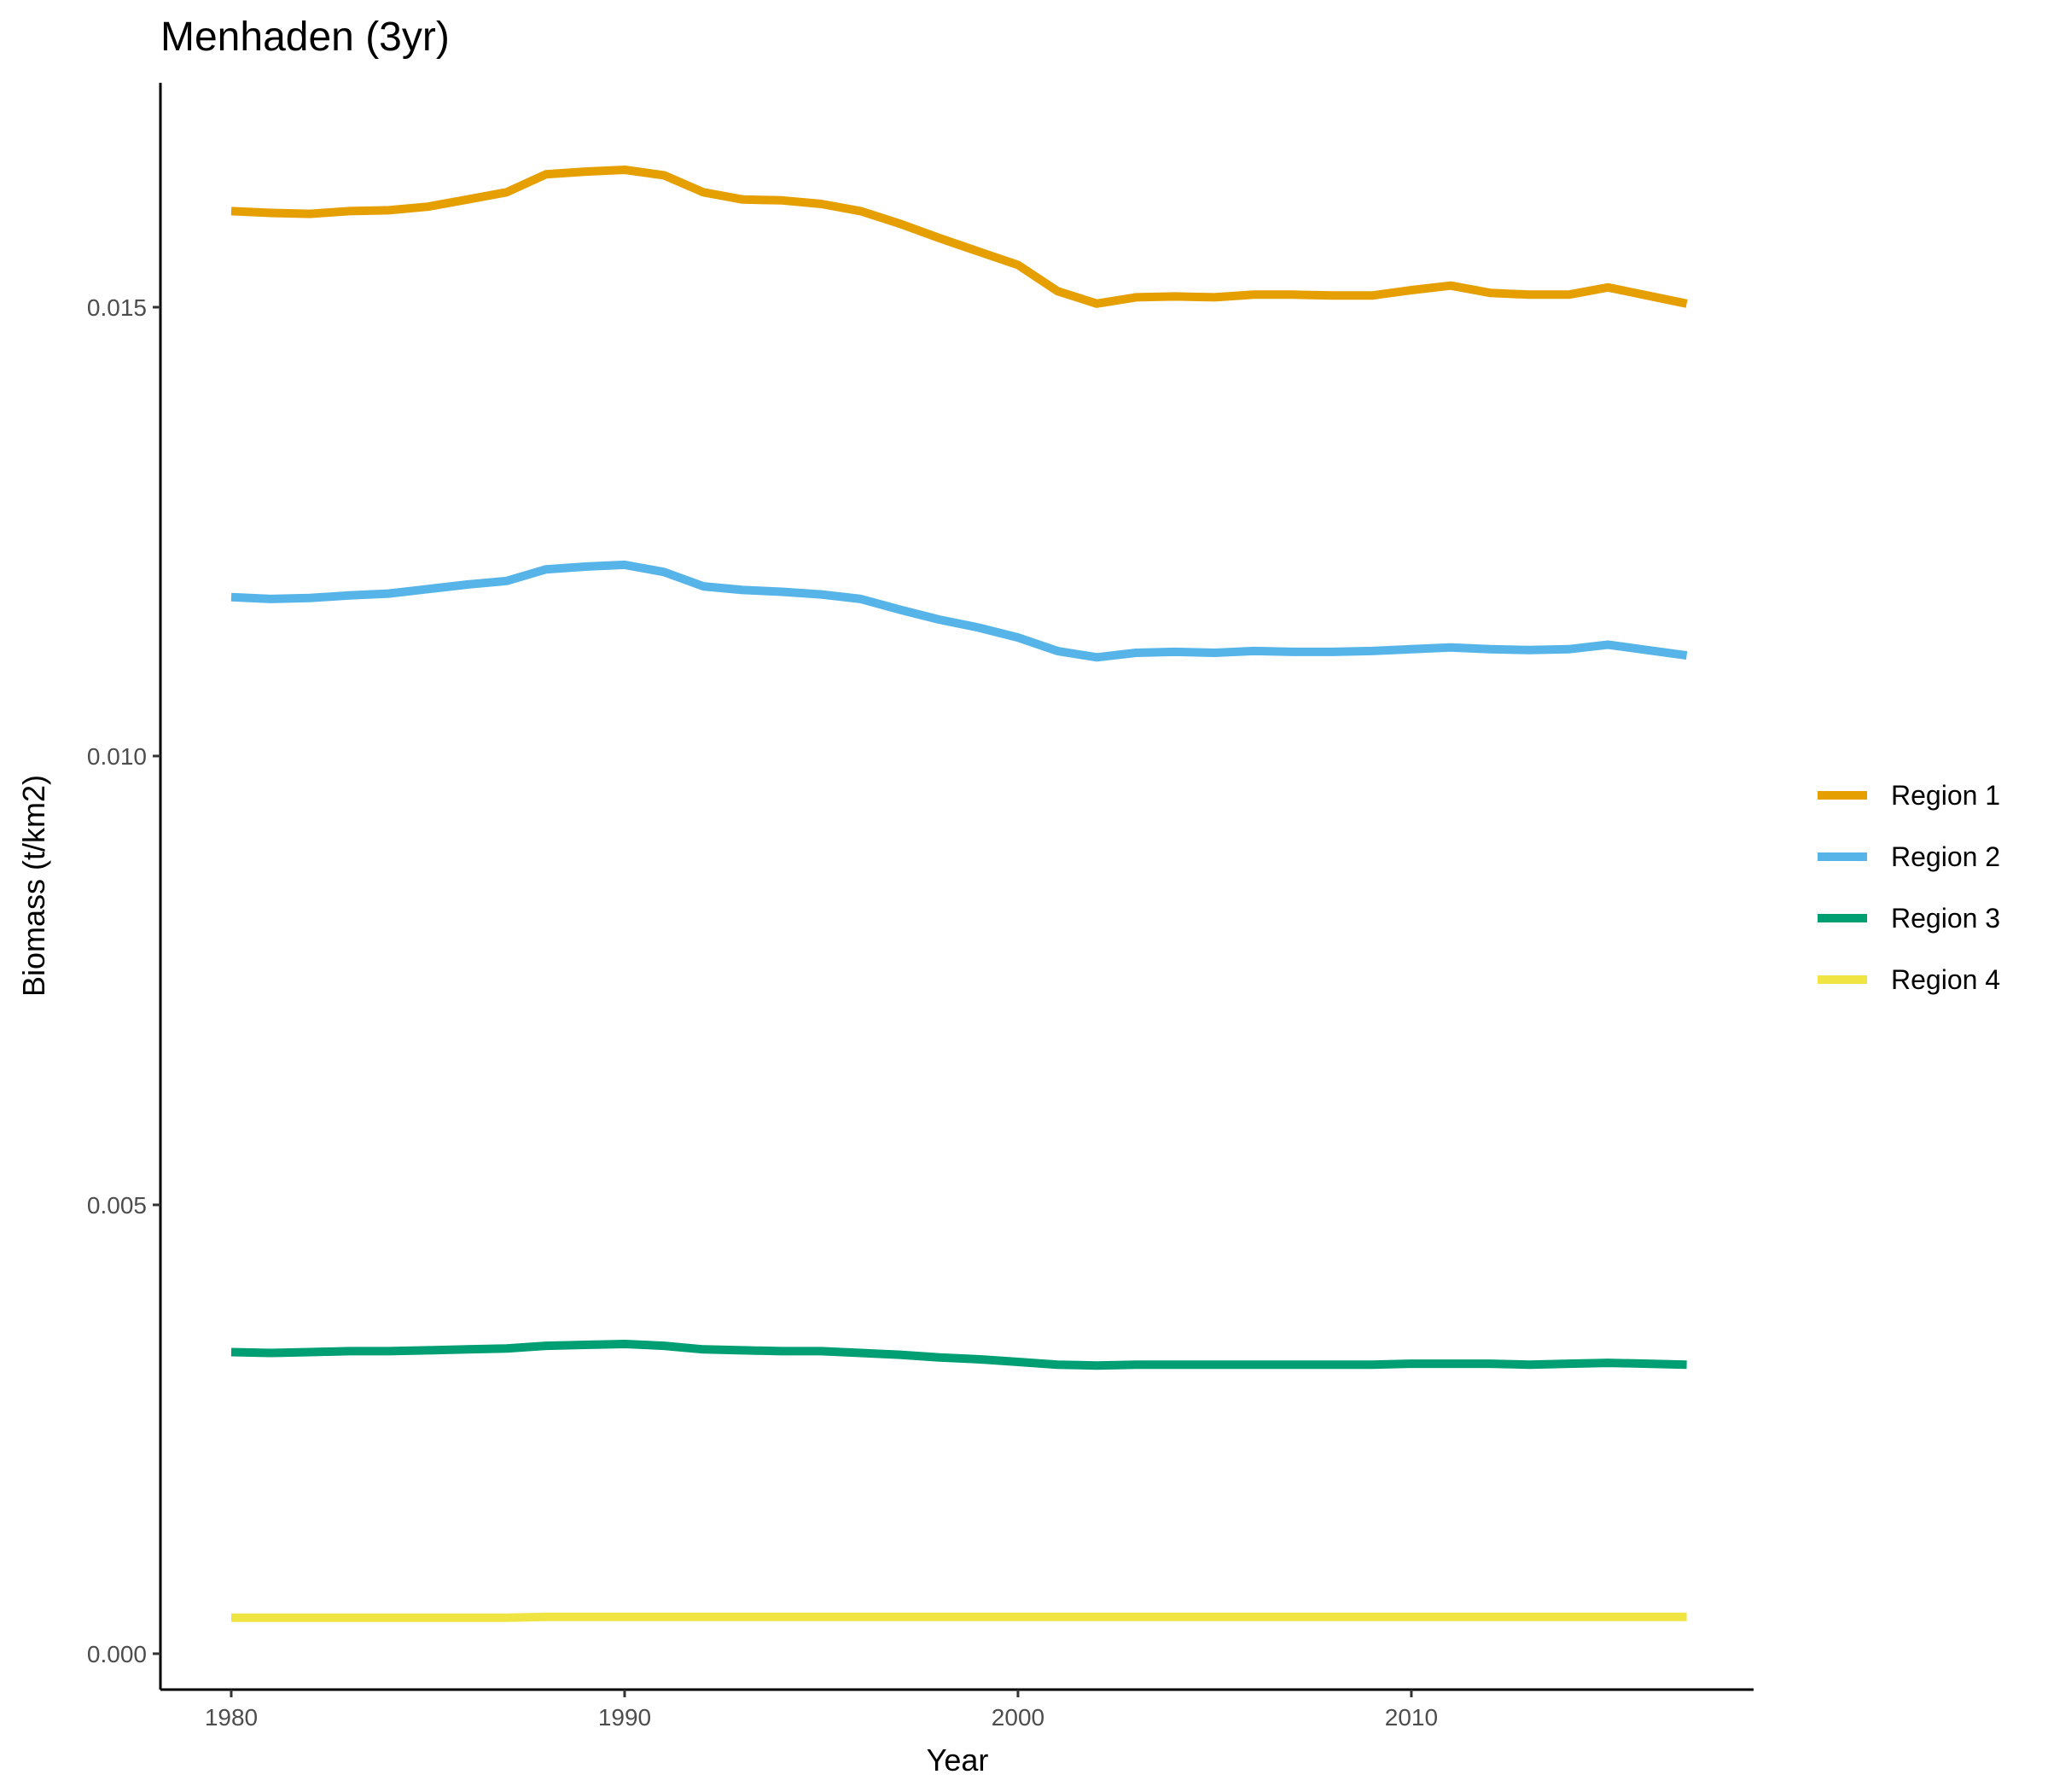 Image resolution: width=2048 pixels, height=1792 pixels. What do you see at coordinates (117, 1654) in the screenshot?
I see `y-tick-label: 0.000` at bounding box center [117, 1654].